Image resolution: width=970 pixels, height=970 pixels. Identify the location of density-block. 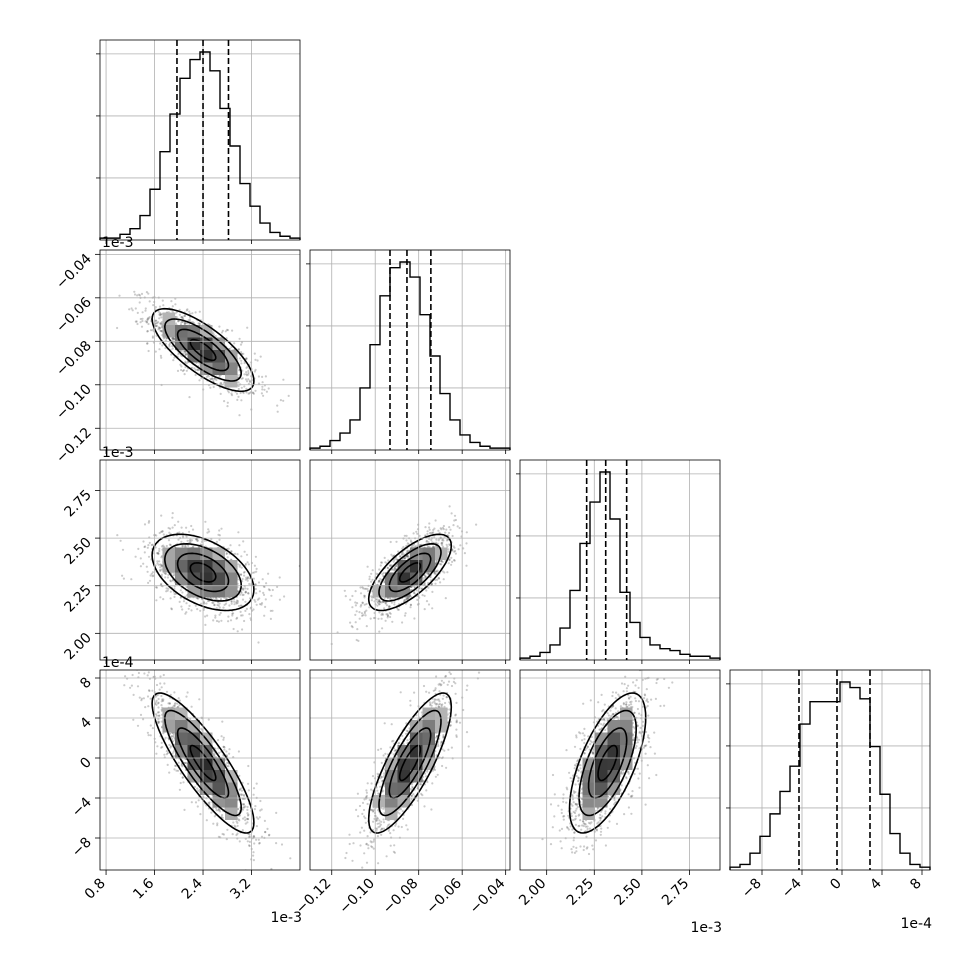
(231, 356).